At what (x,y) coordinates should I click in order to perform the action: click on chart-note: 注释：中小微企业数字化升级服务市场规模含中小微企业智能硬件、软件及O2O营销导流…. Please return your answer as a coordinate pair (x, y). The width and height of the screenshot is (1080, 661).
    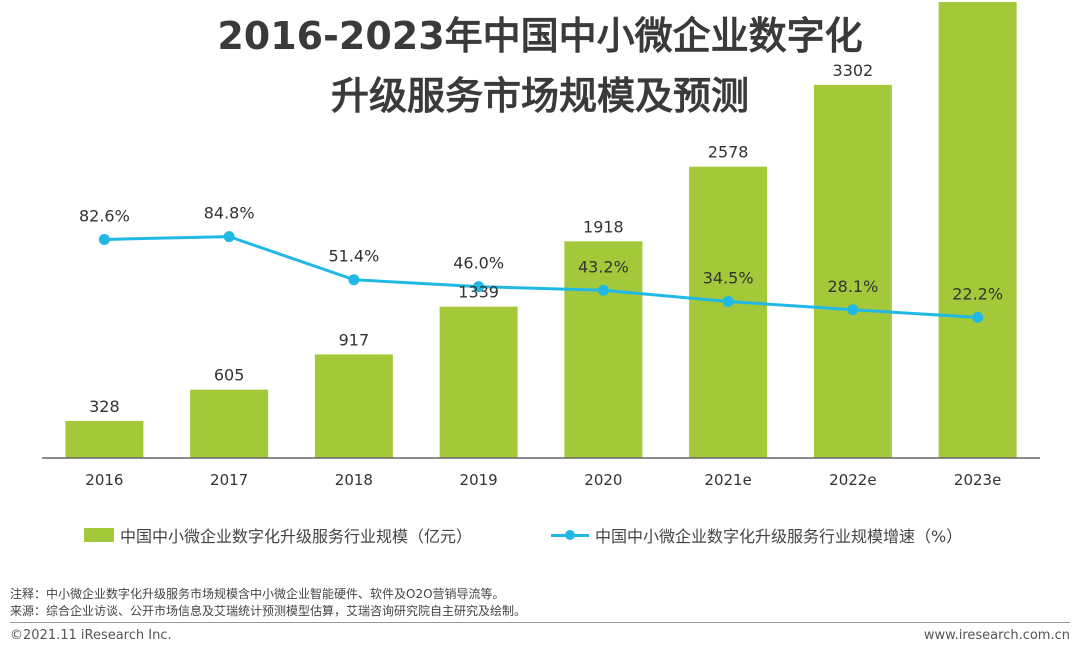
    Looking at the image, I should click on (257, 594).